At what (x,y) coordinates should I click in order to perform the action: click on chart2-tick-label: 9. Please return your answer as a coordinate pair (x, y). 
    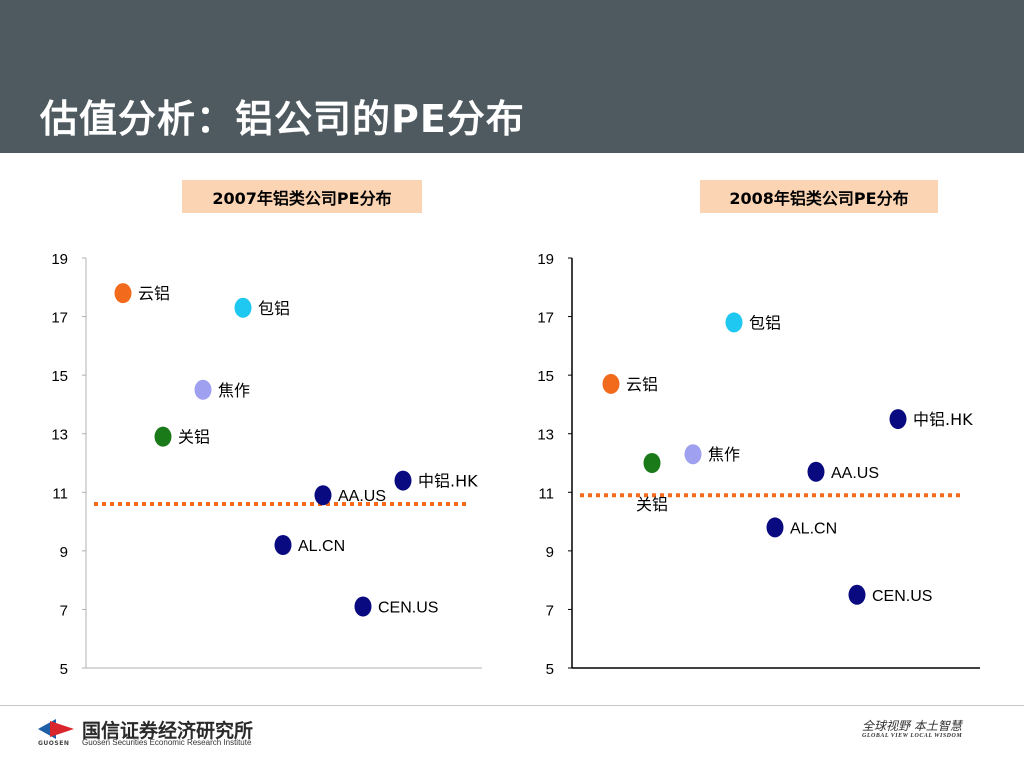
    Looking at the image, I should click on (550, 552).